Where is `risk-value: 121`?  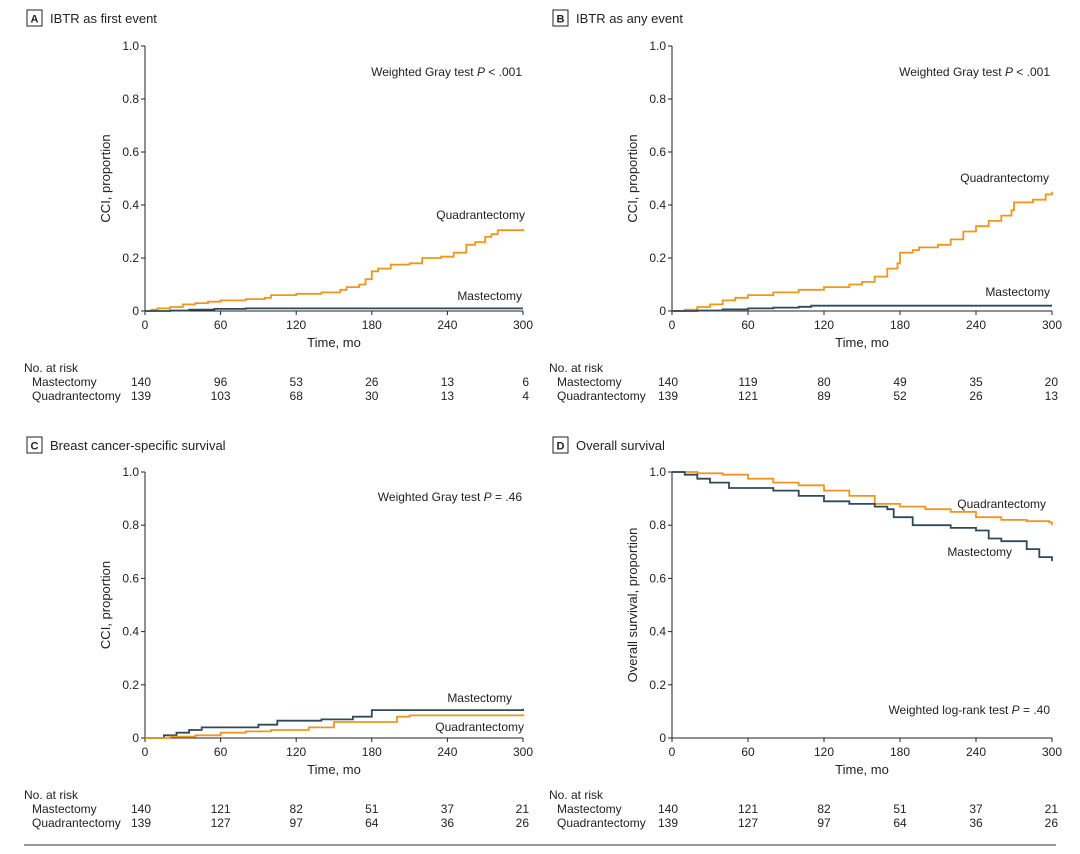 risk-value: 121 is located at coordinates (221, 809).